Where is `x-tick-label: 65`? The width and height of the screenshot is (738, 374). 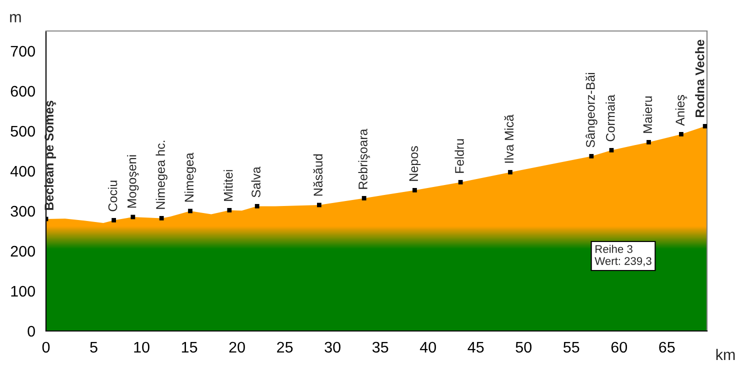
x-tick-label: 65 is located at coordinates (667, 347).